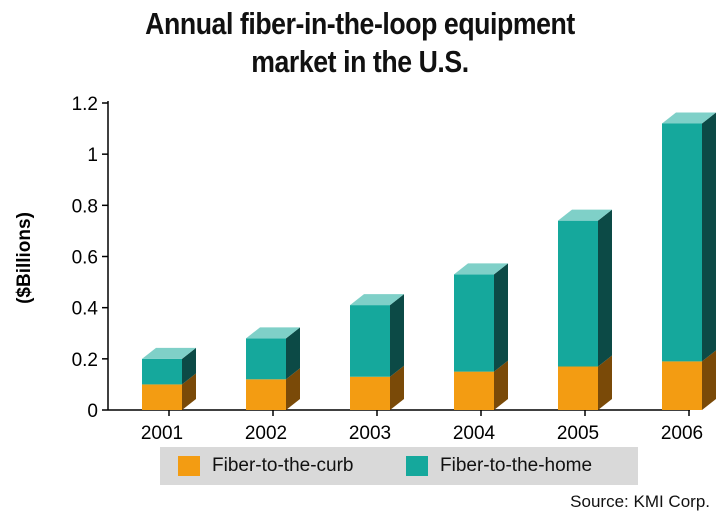 Image resolution: width=720 pixels, height=521 pixels. Describe the element at coordinates (162, 371) in the screenshot. I see `bar-front-home-2001` at that location.